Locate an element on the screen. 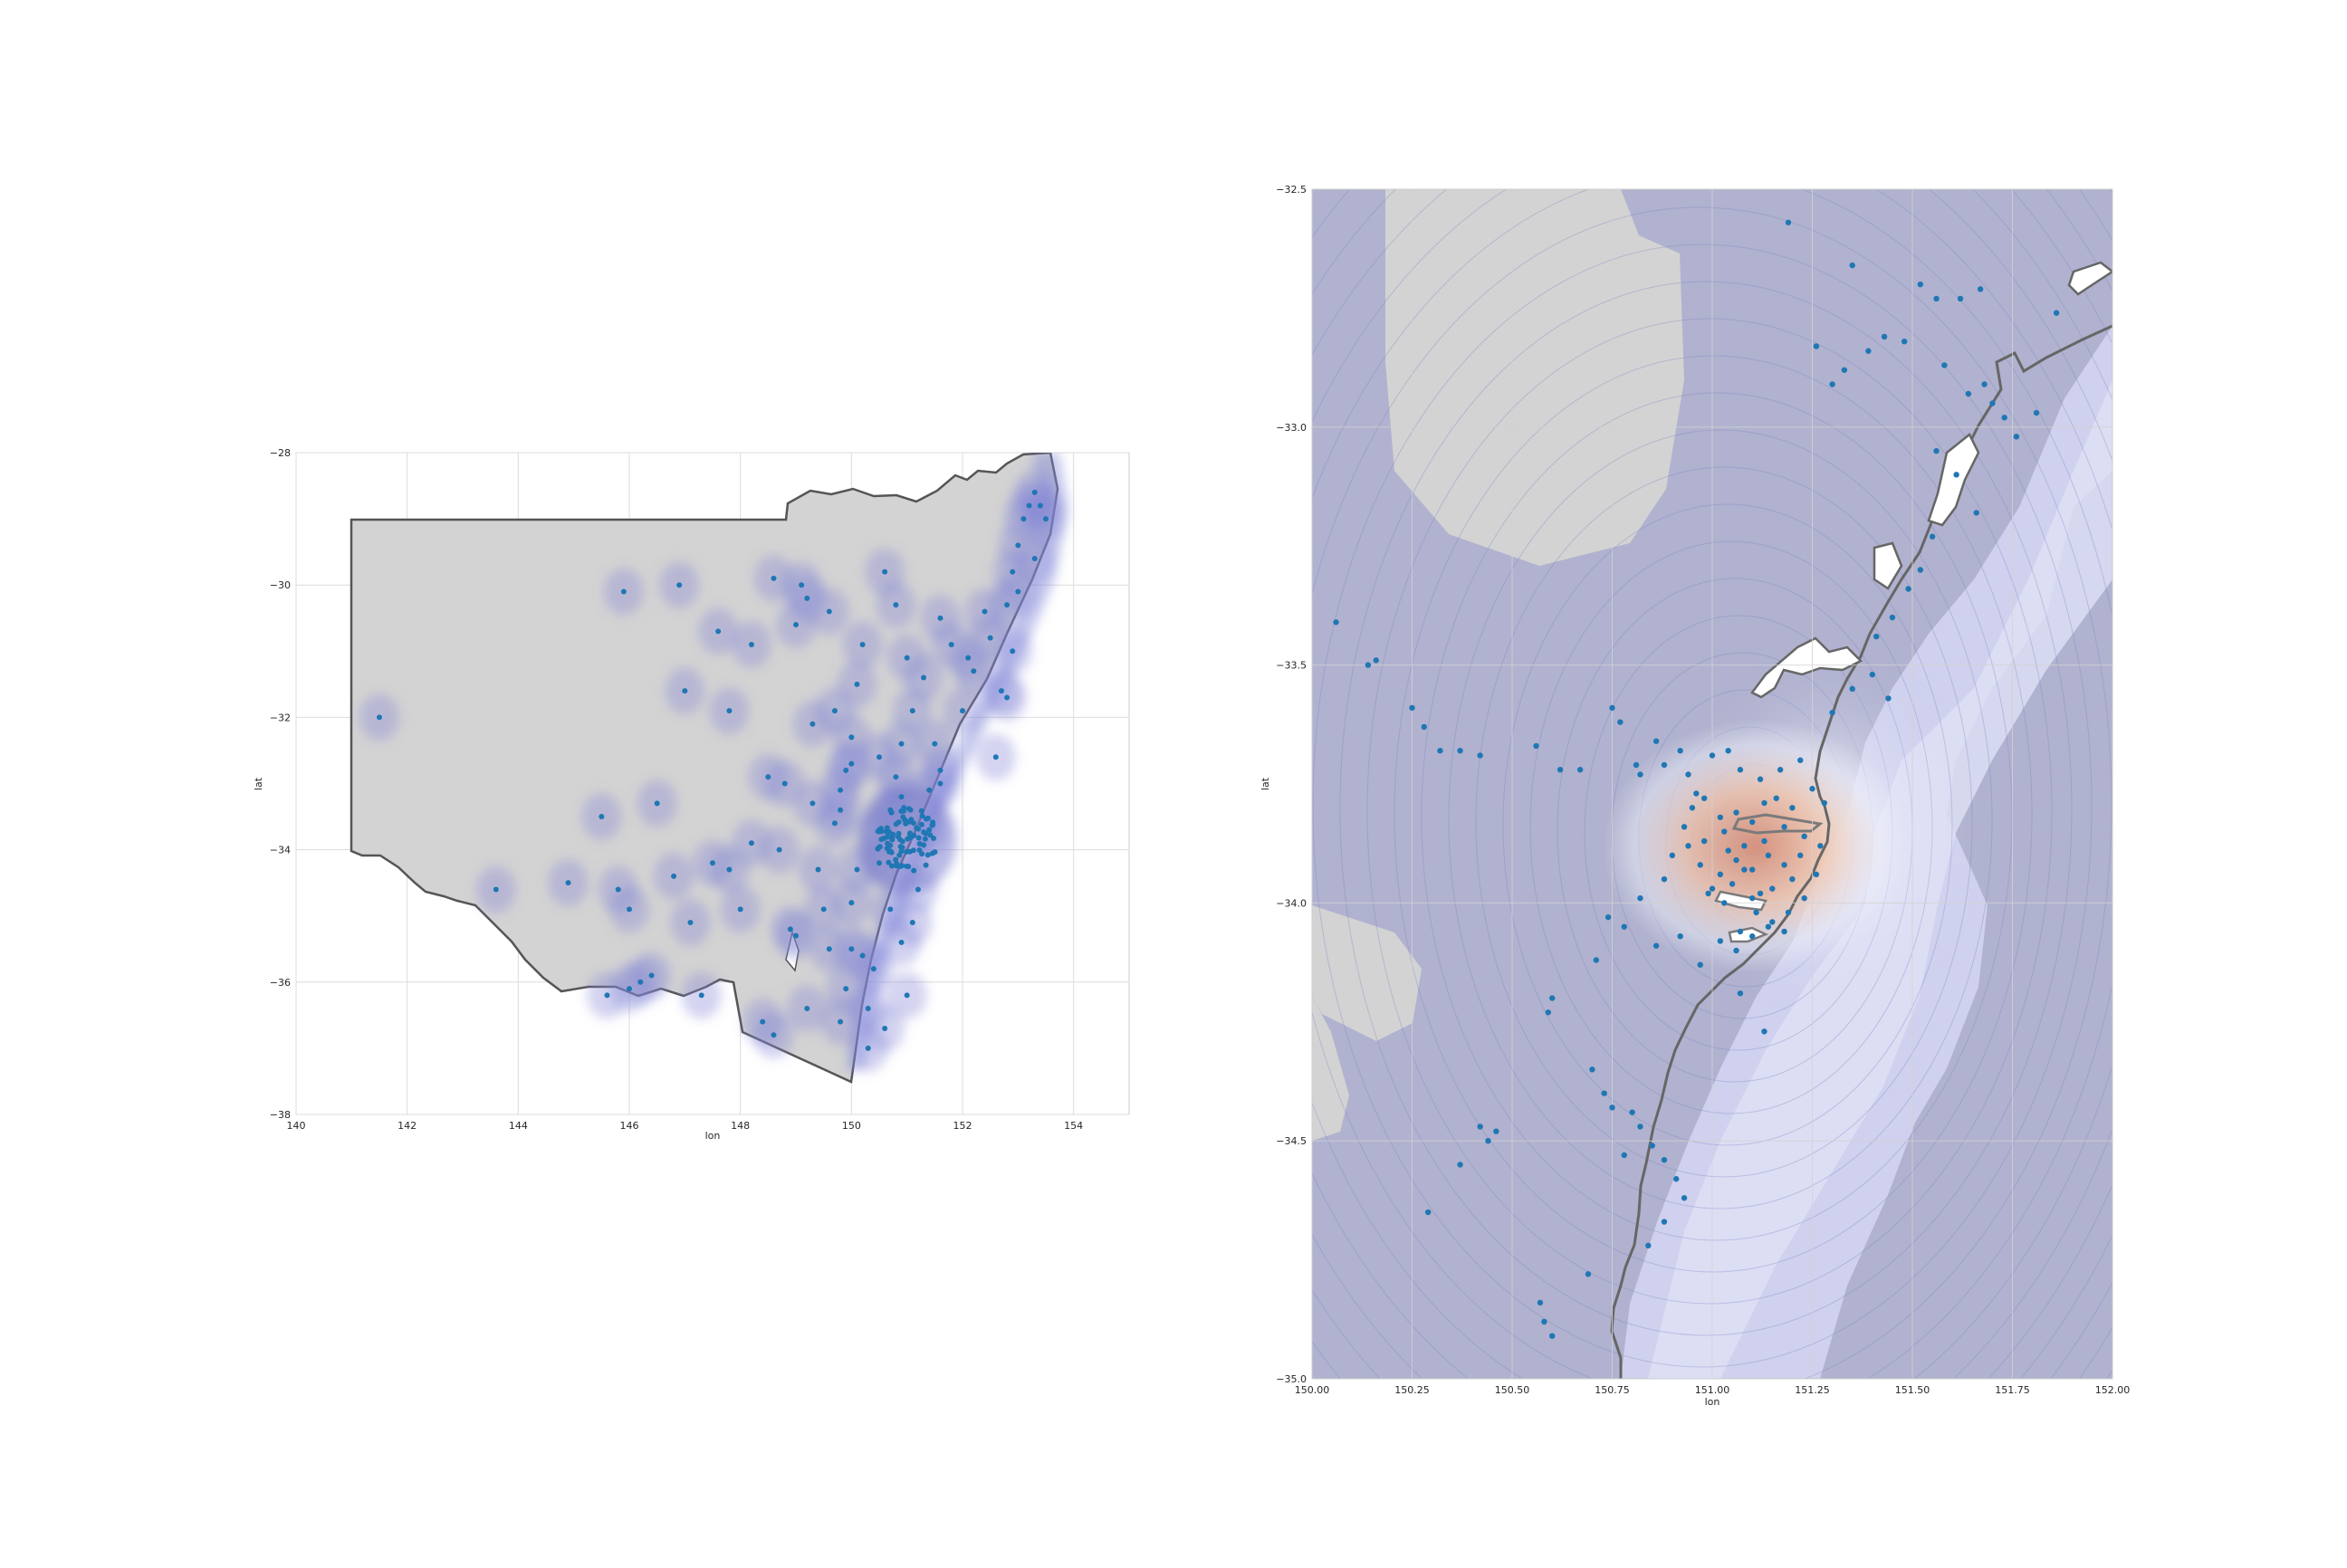 Image resolution: width=2347 pixels, height=1568 pixels. xtick-label: 148 is located at coordinates (741, 1126).